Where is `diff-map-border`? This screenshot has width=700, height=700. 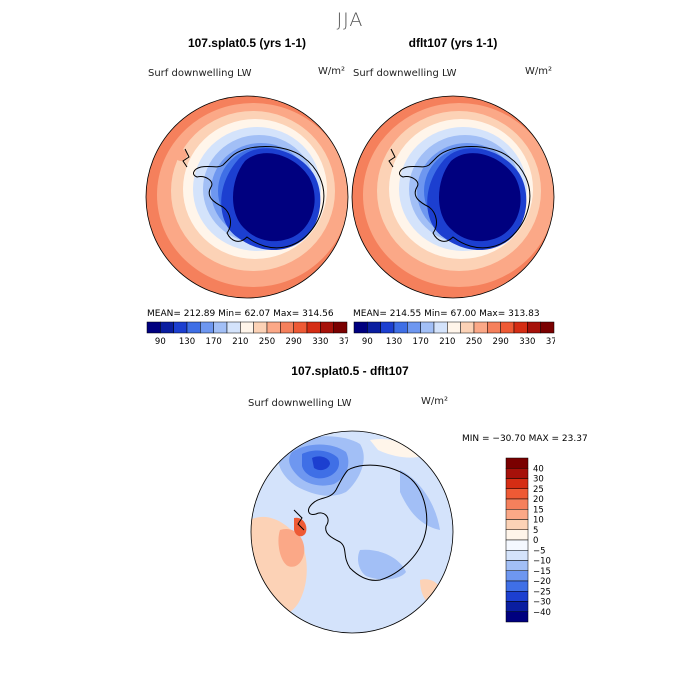 diff-map-border is located at coordinates (352, 532).